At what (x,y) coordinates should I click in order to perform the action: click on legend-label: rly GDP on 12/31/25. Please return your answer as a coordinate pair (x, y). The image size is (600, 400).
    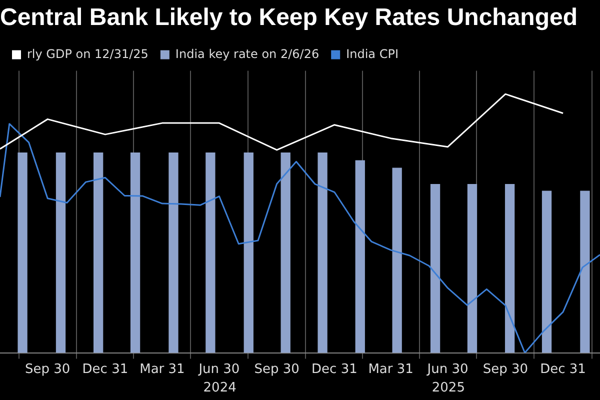
    Looking at the image, I should click on (87, 53).